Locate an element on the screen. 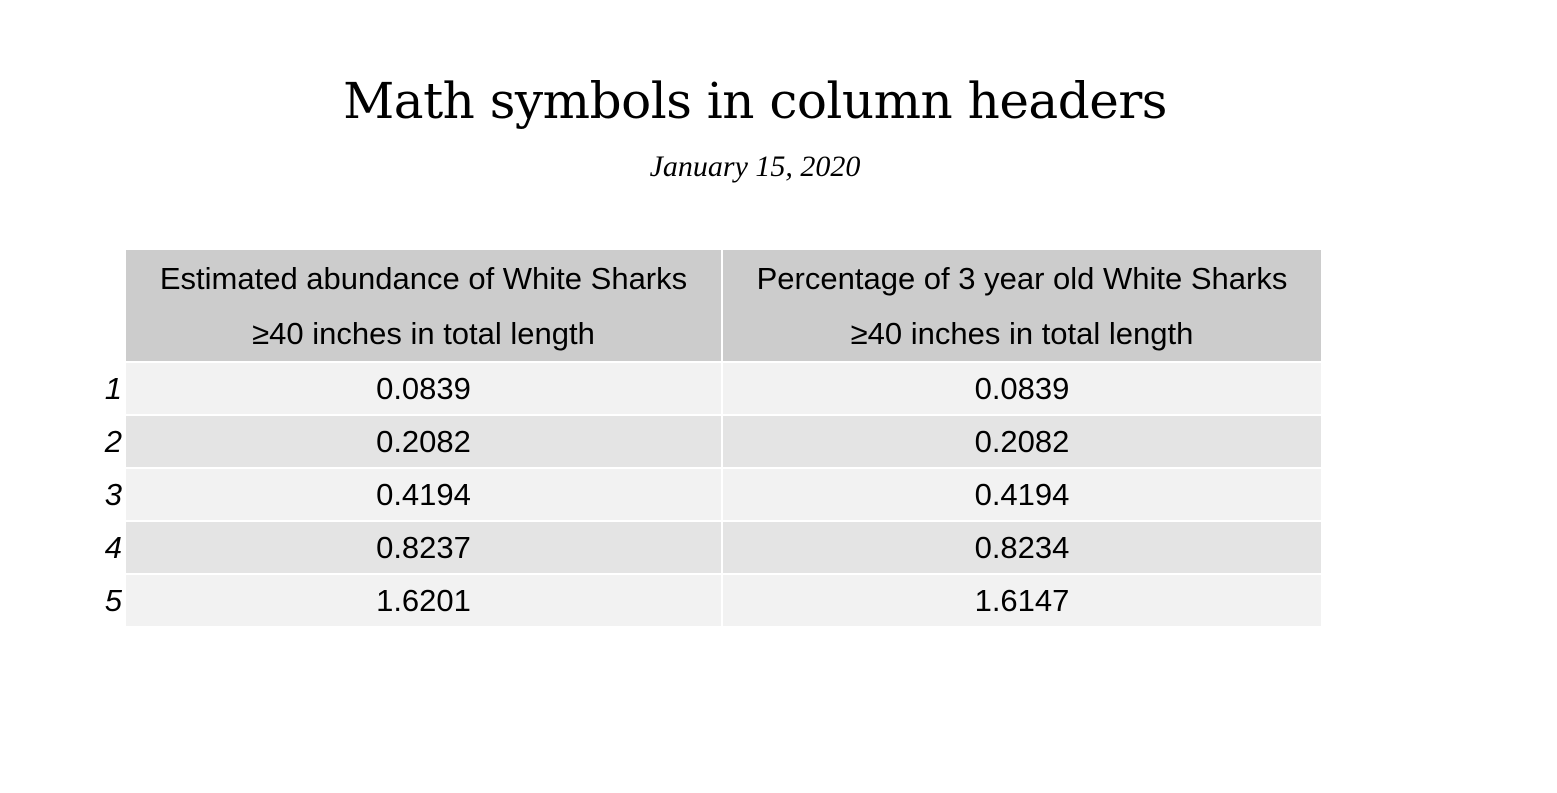  table-cell: 1.6201 is located at coordinates (423, 600).